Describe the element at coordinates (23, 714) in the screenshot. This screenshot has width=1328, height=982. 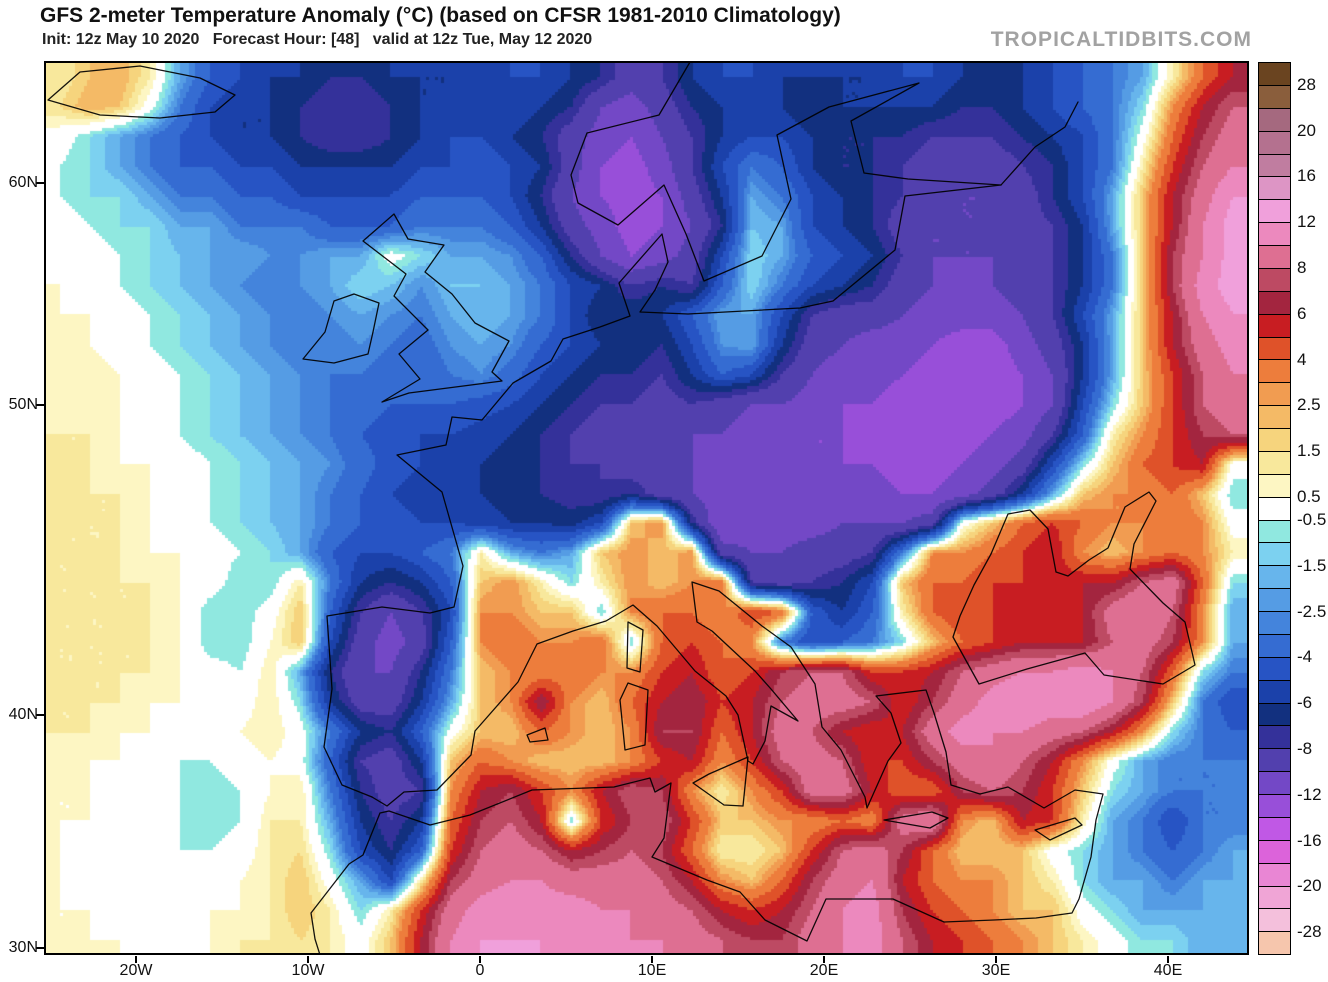
I see `latitude-label: 40N` at that location.